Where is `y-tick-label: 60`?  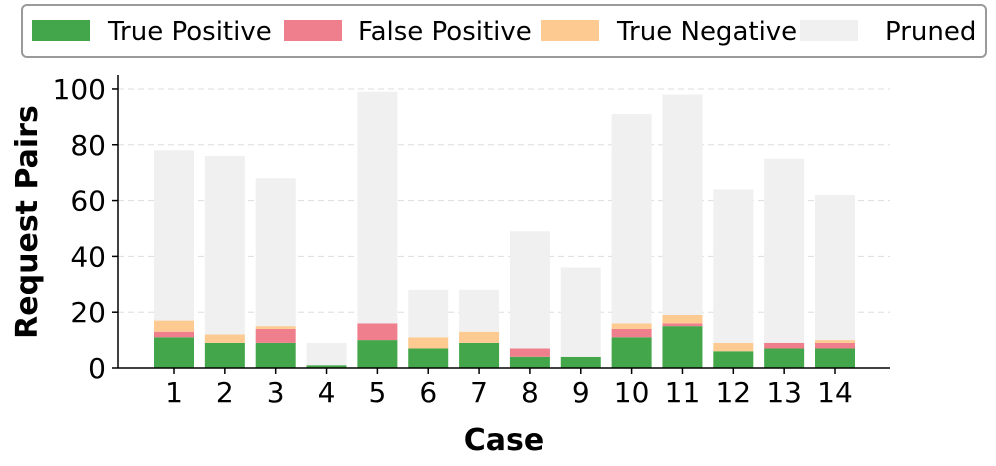
y-tick-label: 60 is located at coordinates (88, 201).